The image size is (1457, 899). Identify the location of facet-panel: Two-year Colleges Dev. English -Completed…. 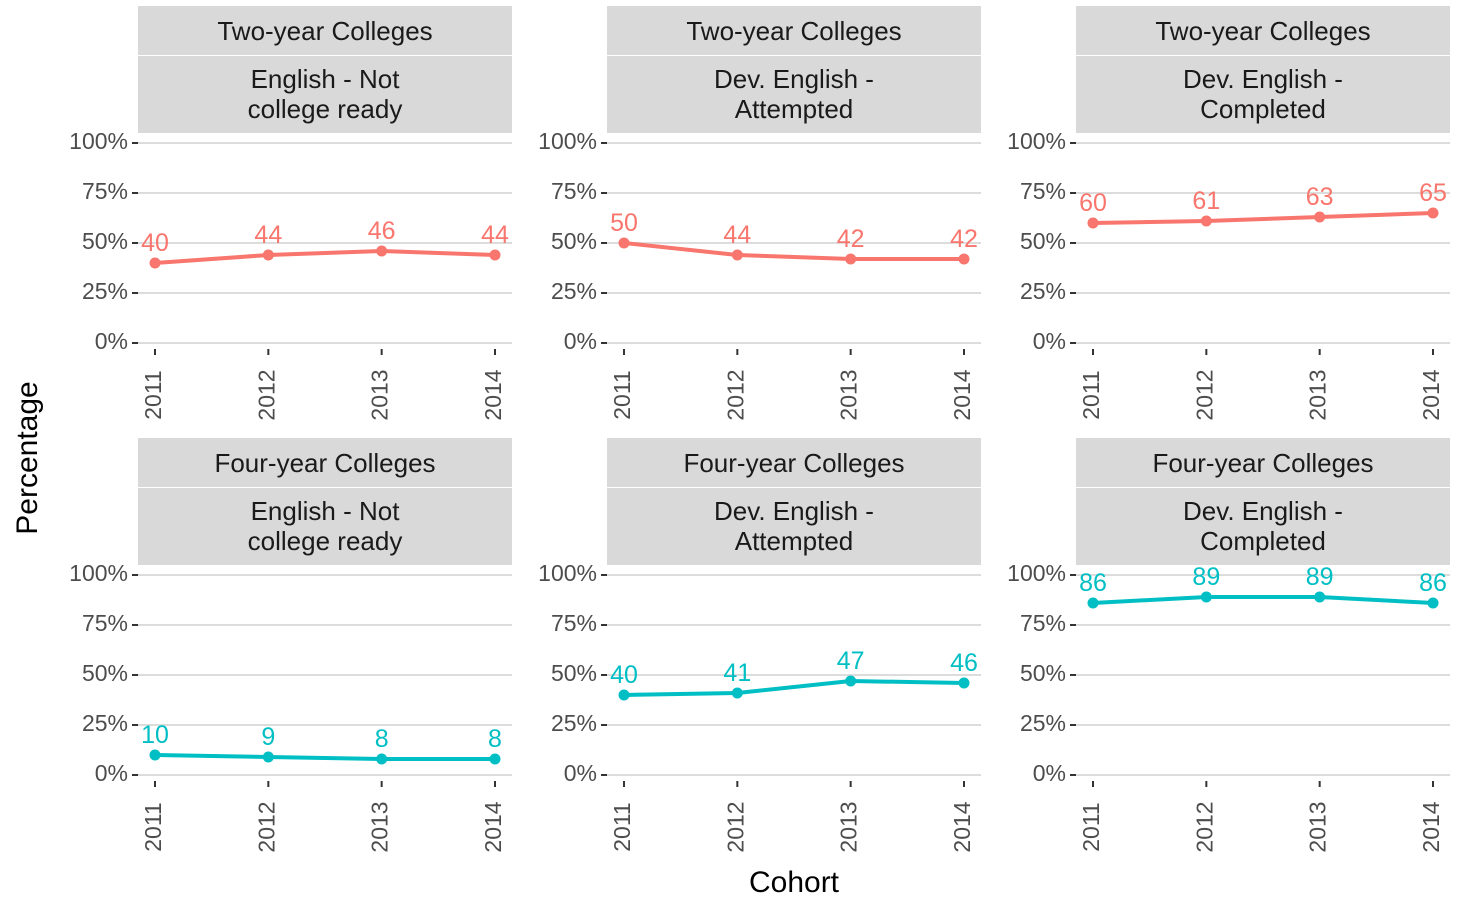
(1228, 213).